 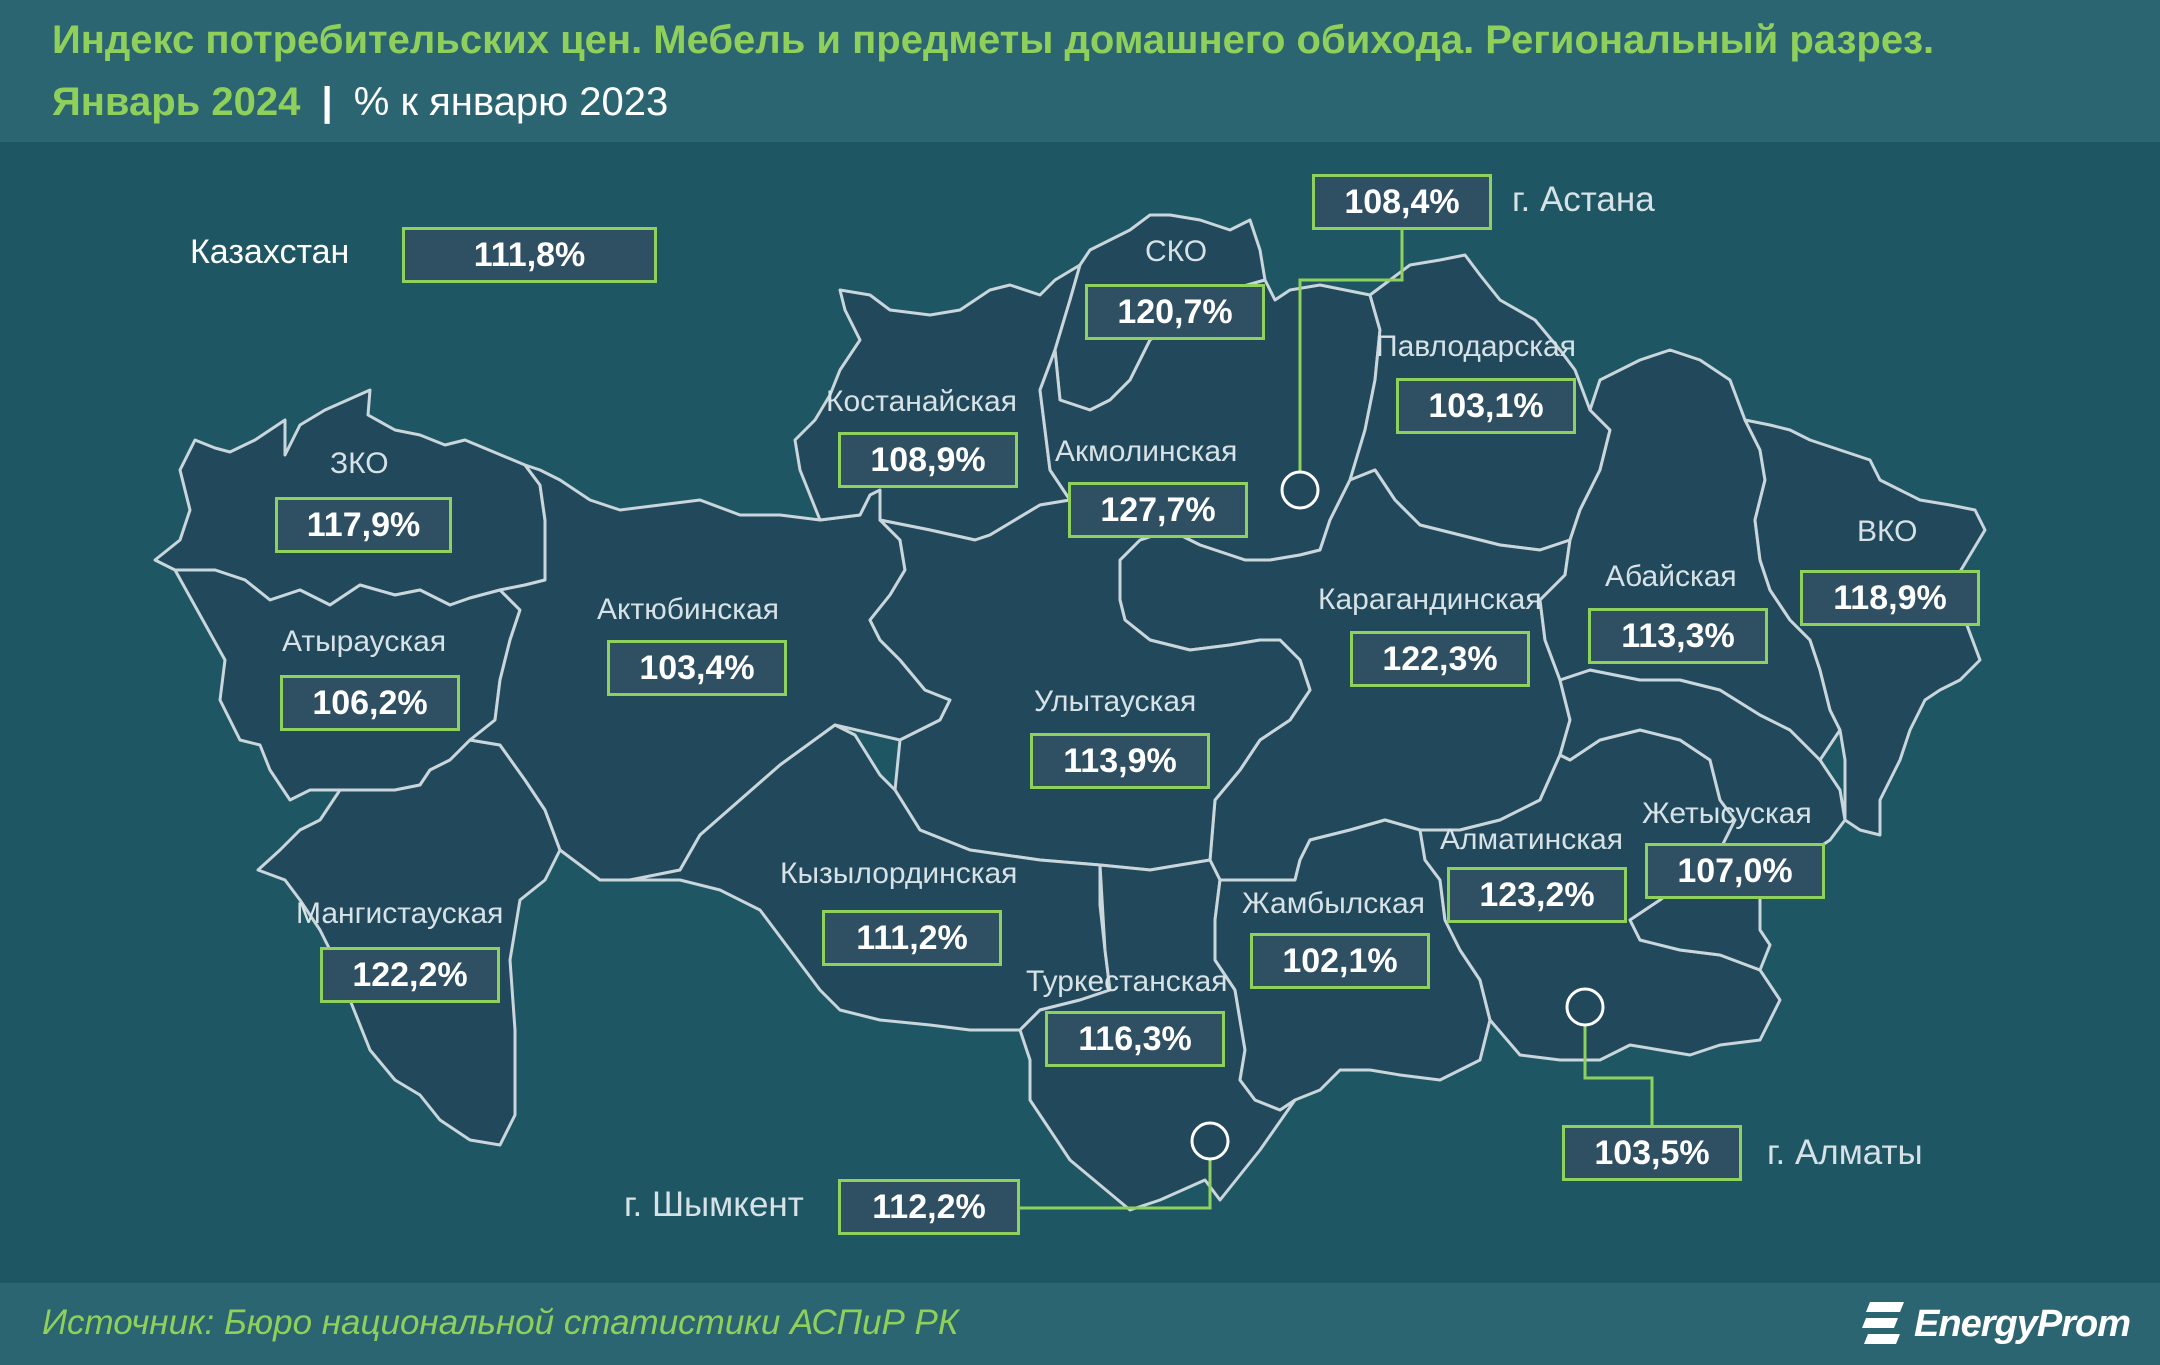 What do you see at coordinates (270, 252) in the screenshot?
I see `country-name: Казахстан` at bounding box center [270, 252].